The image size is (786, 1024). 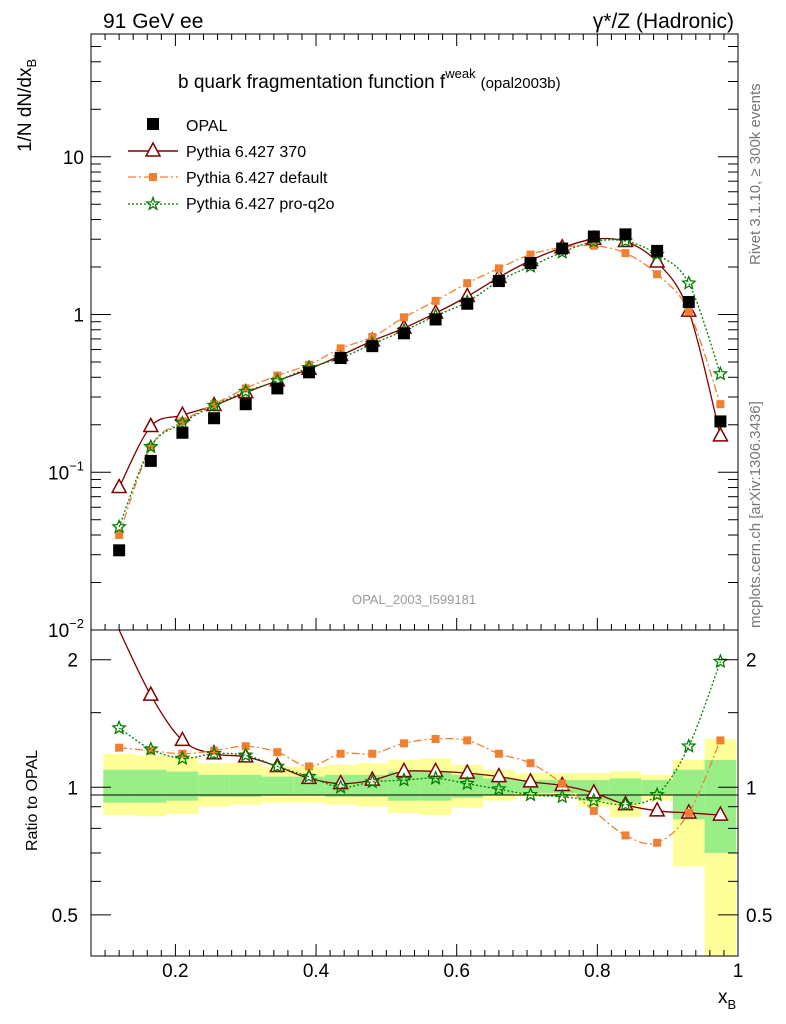 What do you see at coordinates (257, 178) in the screenshot?
I see `legend-label-pythia-default: Pythia 6.427 default` at bounding box center [257, 178].